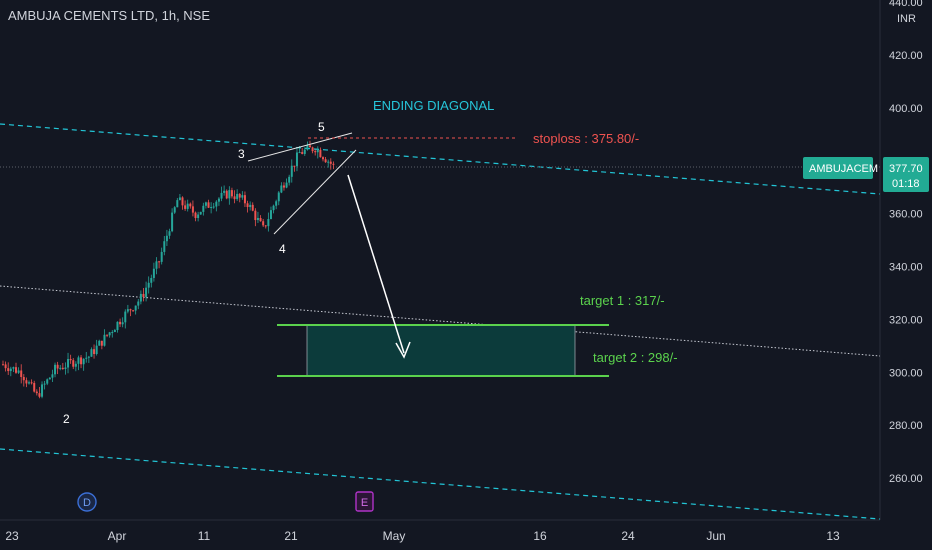 The width and height of the screenshot is (932, 550). What do you see at coordinates (282, 249) in the screenshot?
I see `wave-label-4: 4` at bounding box center [282, 249].